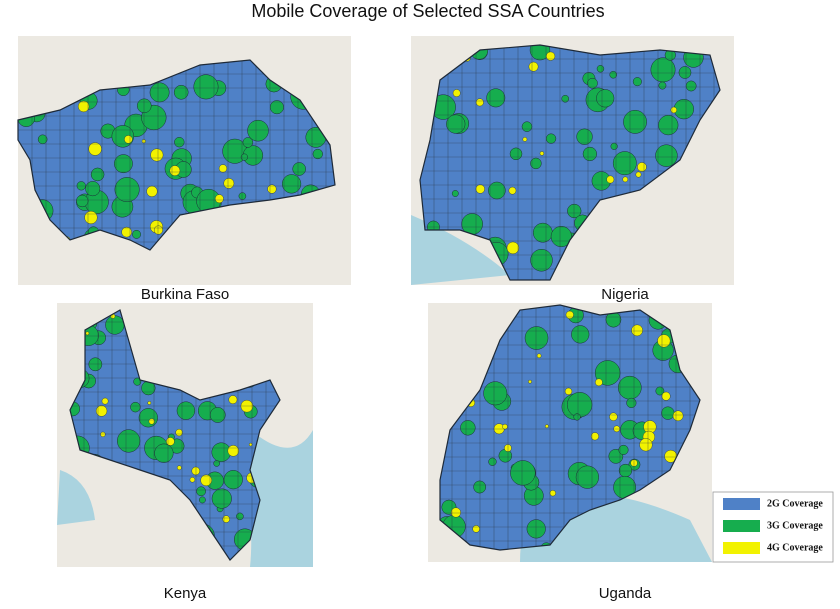  Describe the element at coordinates (795, 525) in the screenshot. I see `legend-label: 3G Coverage` at that location.